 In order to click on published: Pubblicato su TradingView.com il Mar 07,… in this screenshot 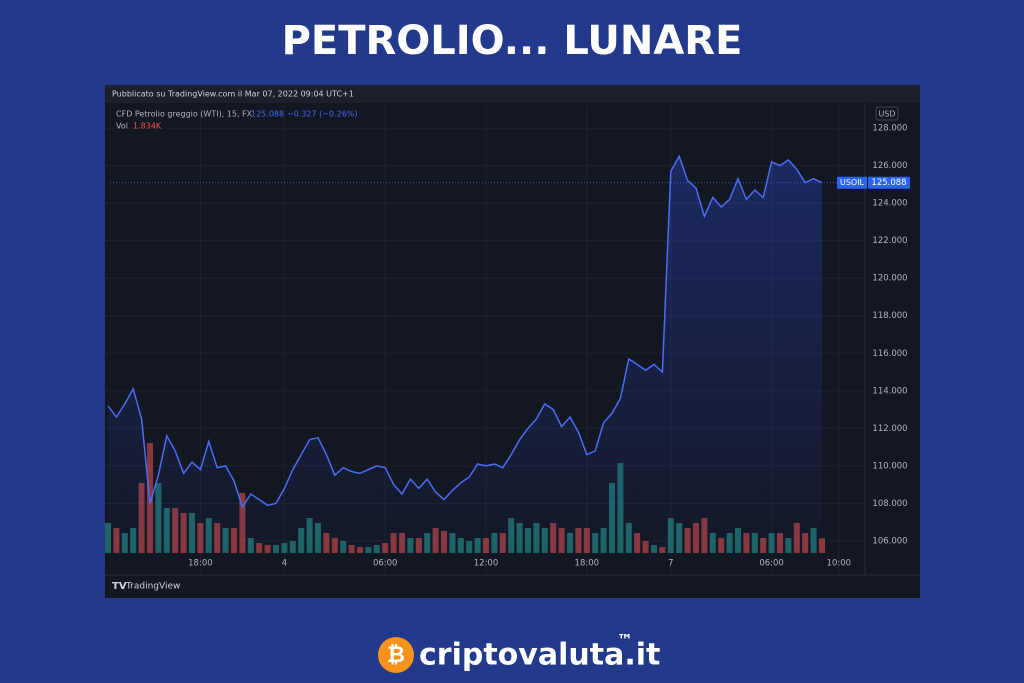, I will do `click(233, 94)`.